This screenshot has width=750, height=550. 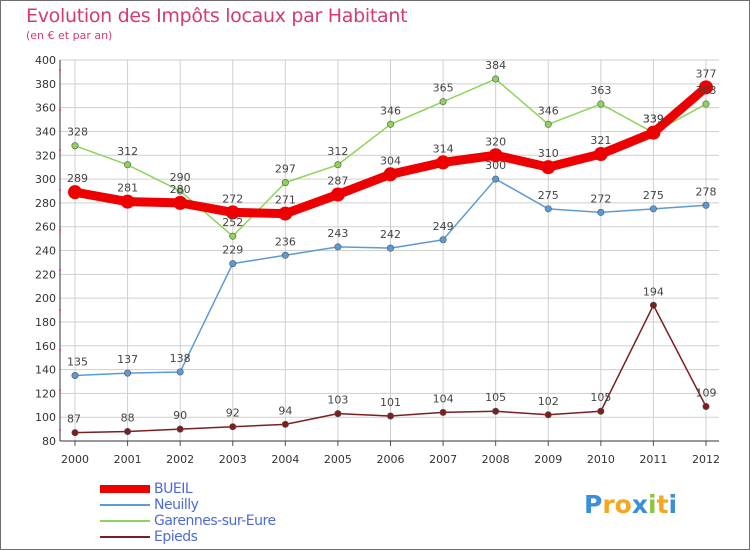 What do you see at coordinates (285, 410) in the screenshot?
I see `data-label: 94` at bounding box center [285, 410].